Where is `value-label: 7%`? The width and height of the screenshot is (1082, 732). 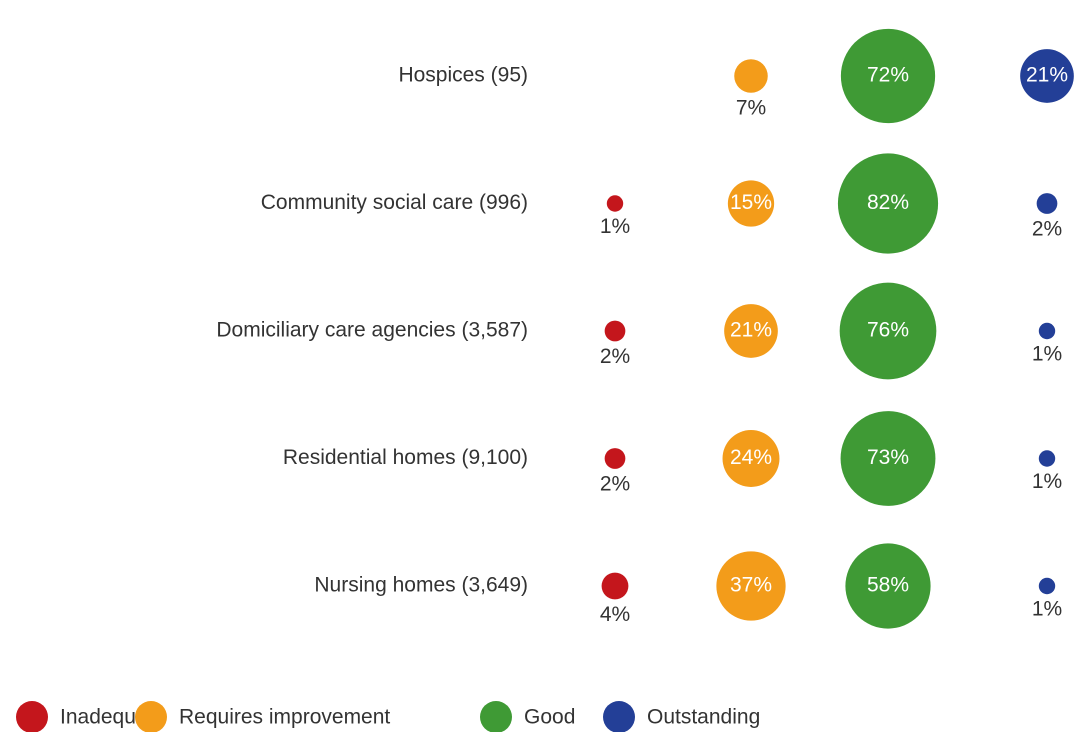 value-label: 7% is located at coordinates (751, 107).